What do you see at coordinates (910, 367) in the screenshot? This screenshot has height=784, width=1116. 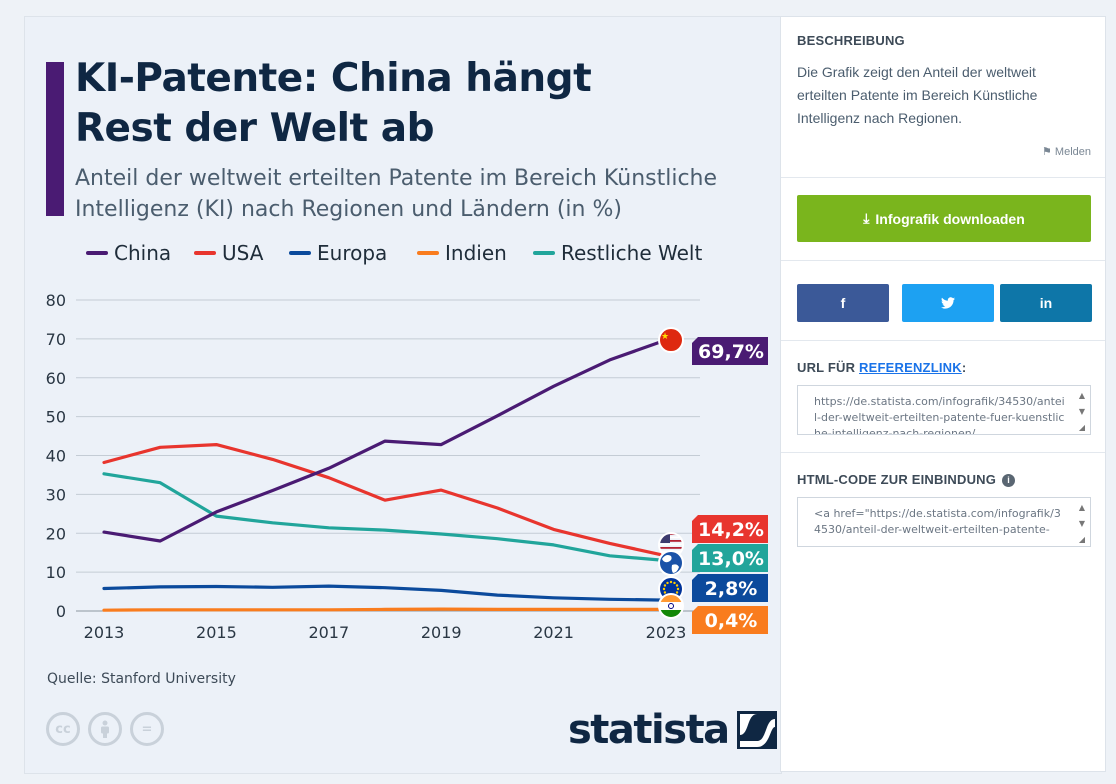 I see `reference-link-anchor: REFERENZLINK` at bounding box center [910, 367].